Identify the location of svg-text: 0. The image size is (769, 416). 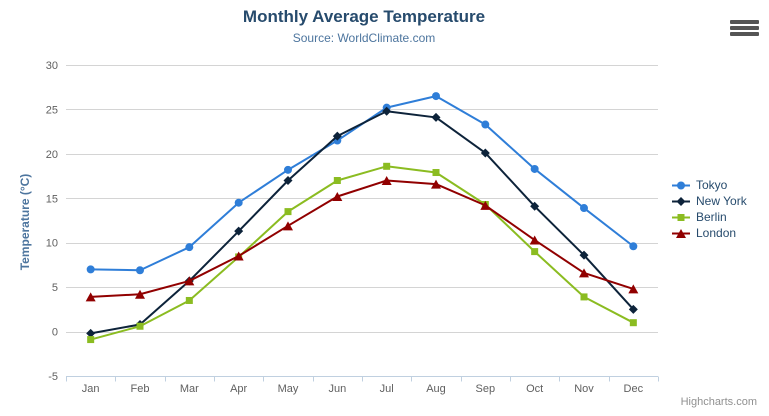
(55, 333).